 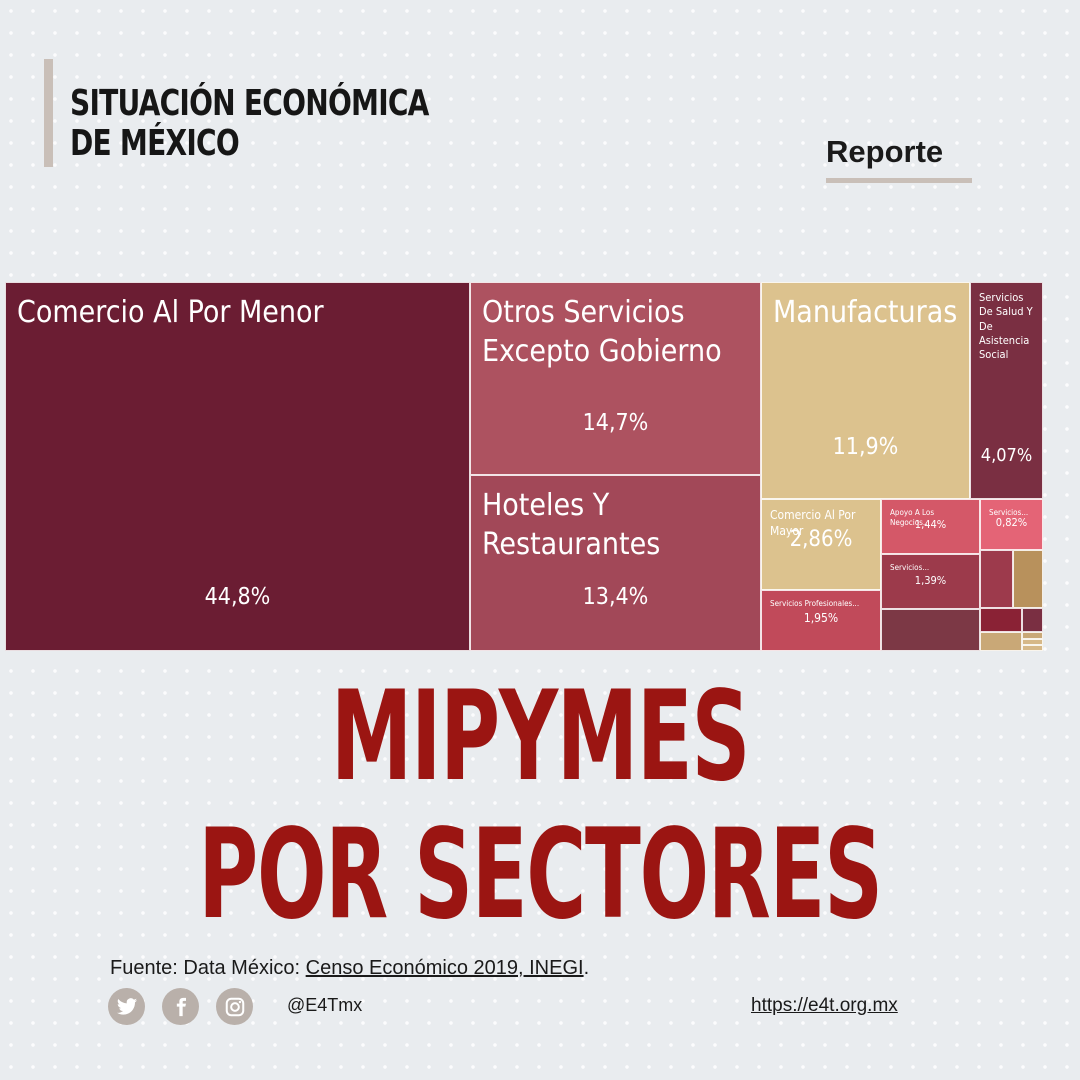 I want to click on header-title-line1: SITUACIÓN ECONÓMICA, so click(x=249, y=103).